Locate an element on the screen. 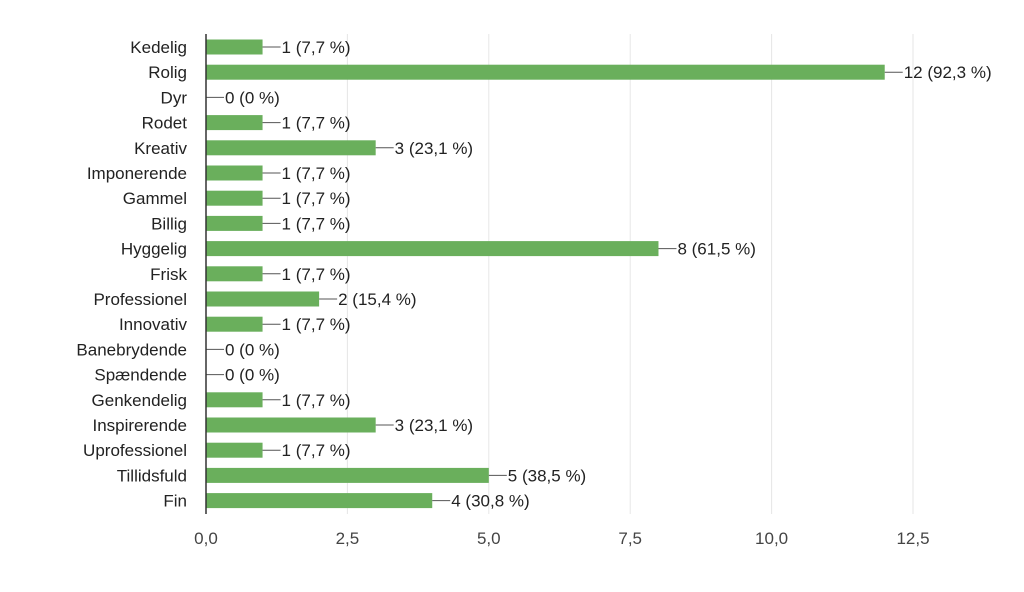 Image resolution: width=1024 pixels, height=592 pixels. x-tick-label: 0,0 is located at coordinates (206, 538).